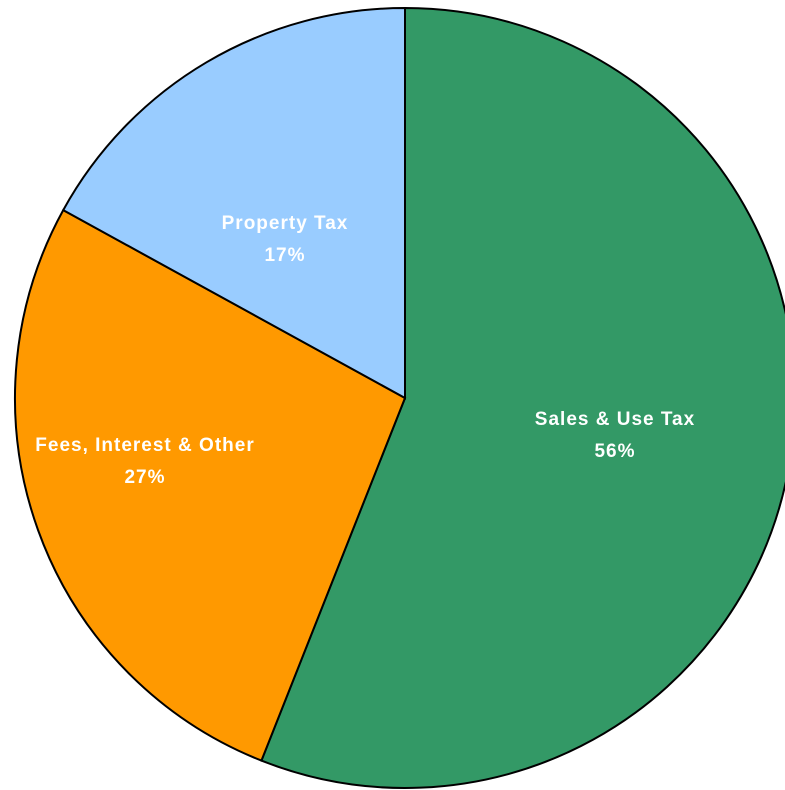 Image resolution: width=785 pixels, height=790 pixels. Describe the element at coordinates (285, 240) in the screenshot. I see `slice-label: Property Tax 17%` at that location.